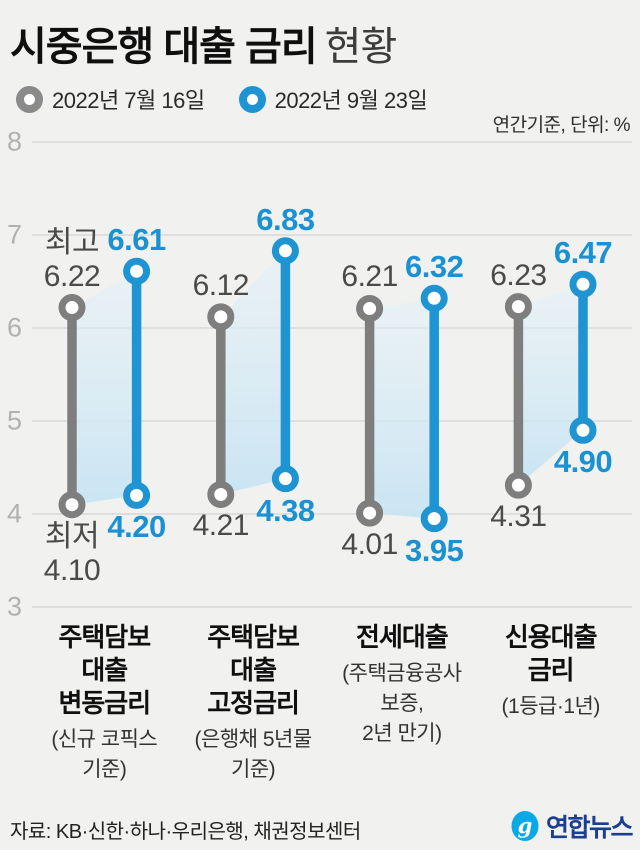 The image size is (640, 850). What do you see at coordinates (72, 536) in the screenshot?
I see `value-line: 최저` at bounding box center [72, 536].